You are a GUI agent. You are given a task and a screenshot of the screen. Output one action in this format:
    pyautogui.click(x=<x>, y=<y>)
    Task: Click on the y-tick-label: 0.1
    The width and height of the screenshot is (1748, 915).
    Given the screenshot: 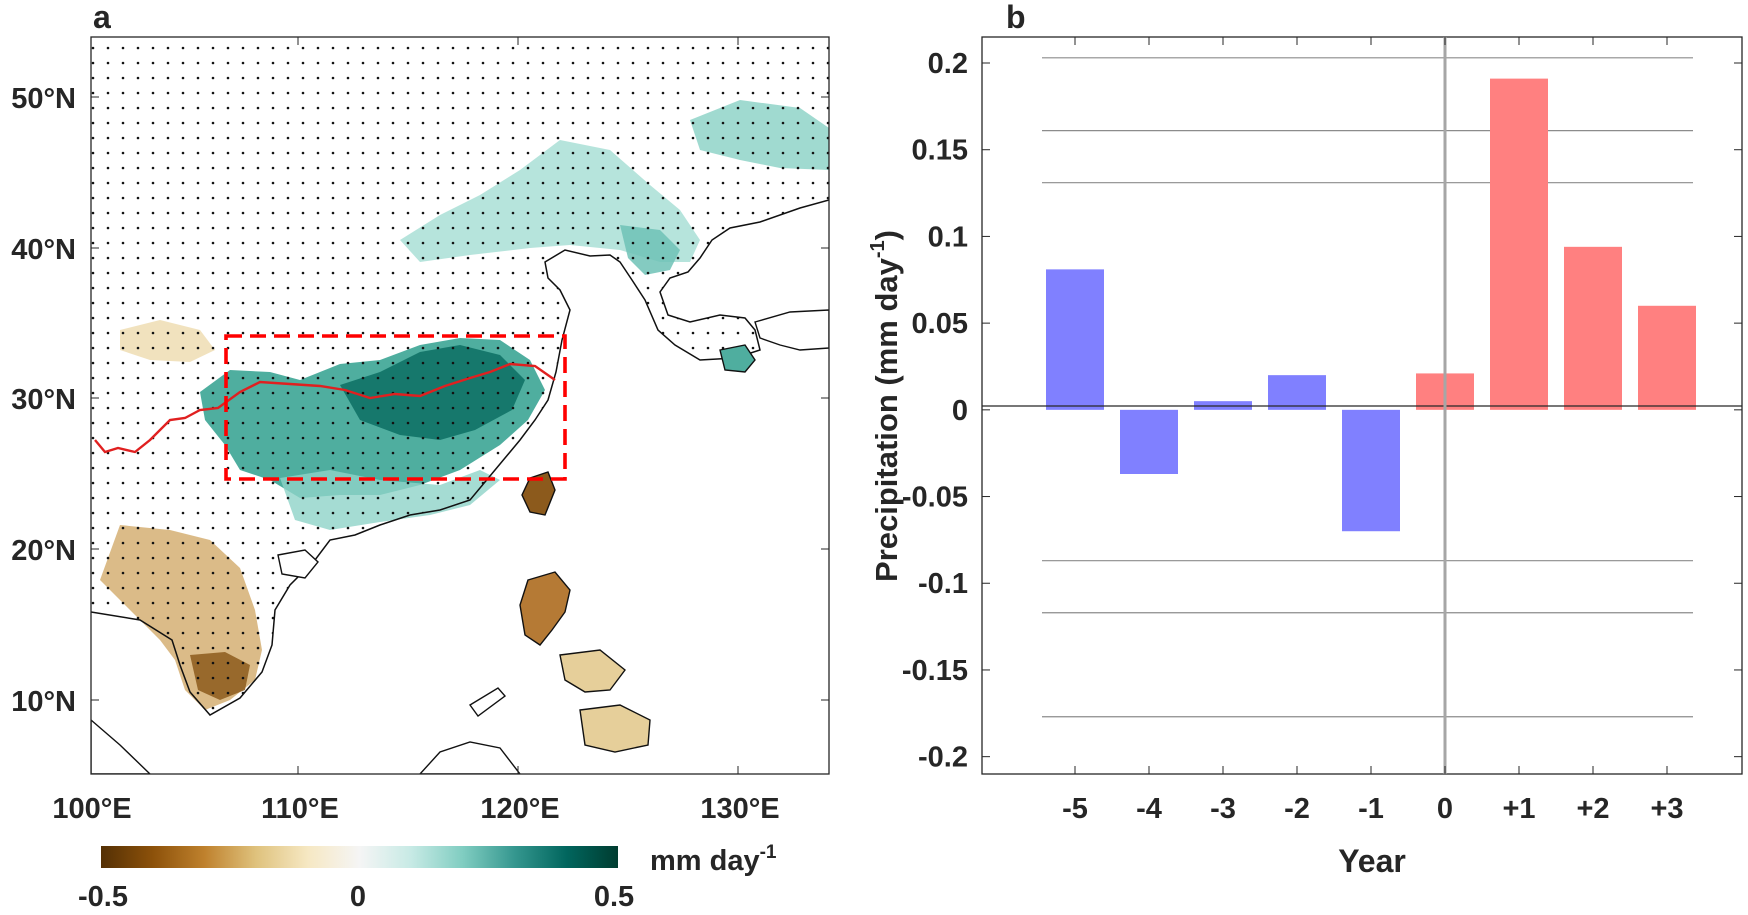 What is the action you would take?
    pyautogui.click(x=948, y=237)
    